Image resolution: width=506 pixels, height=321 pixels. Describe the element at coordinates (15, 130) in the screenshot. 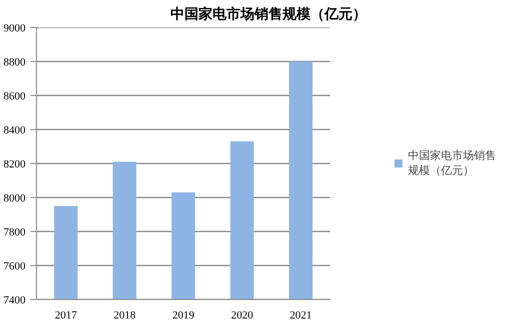

I see `y-tick-label: 8400` at that location.